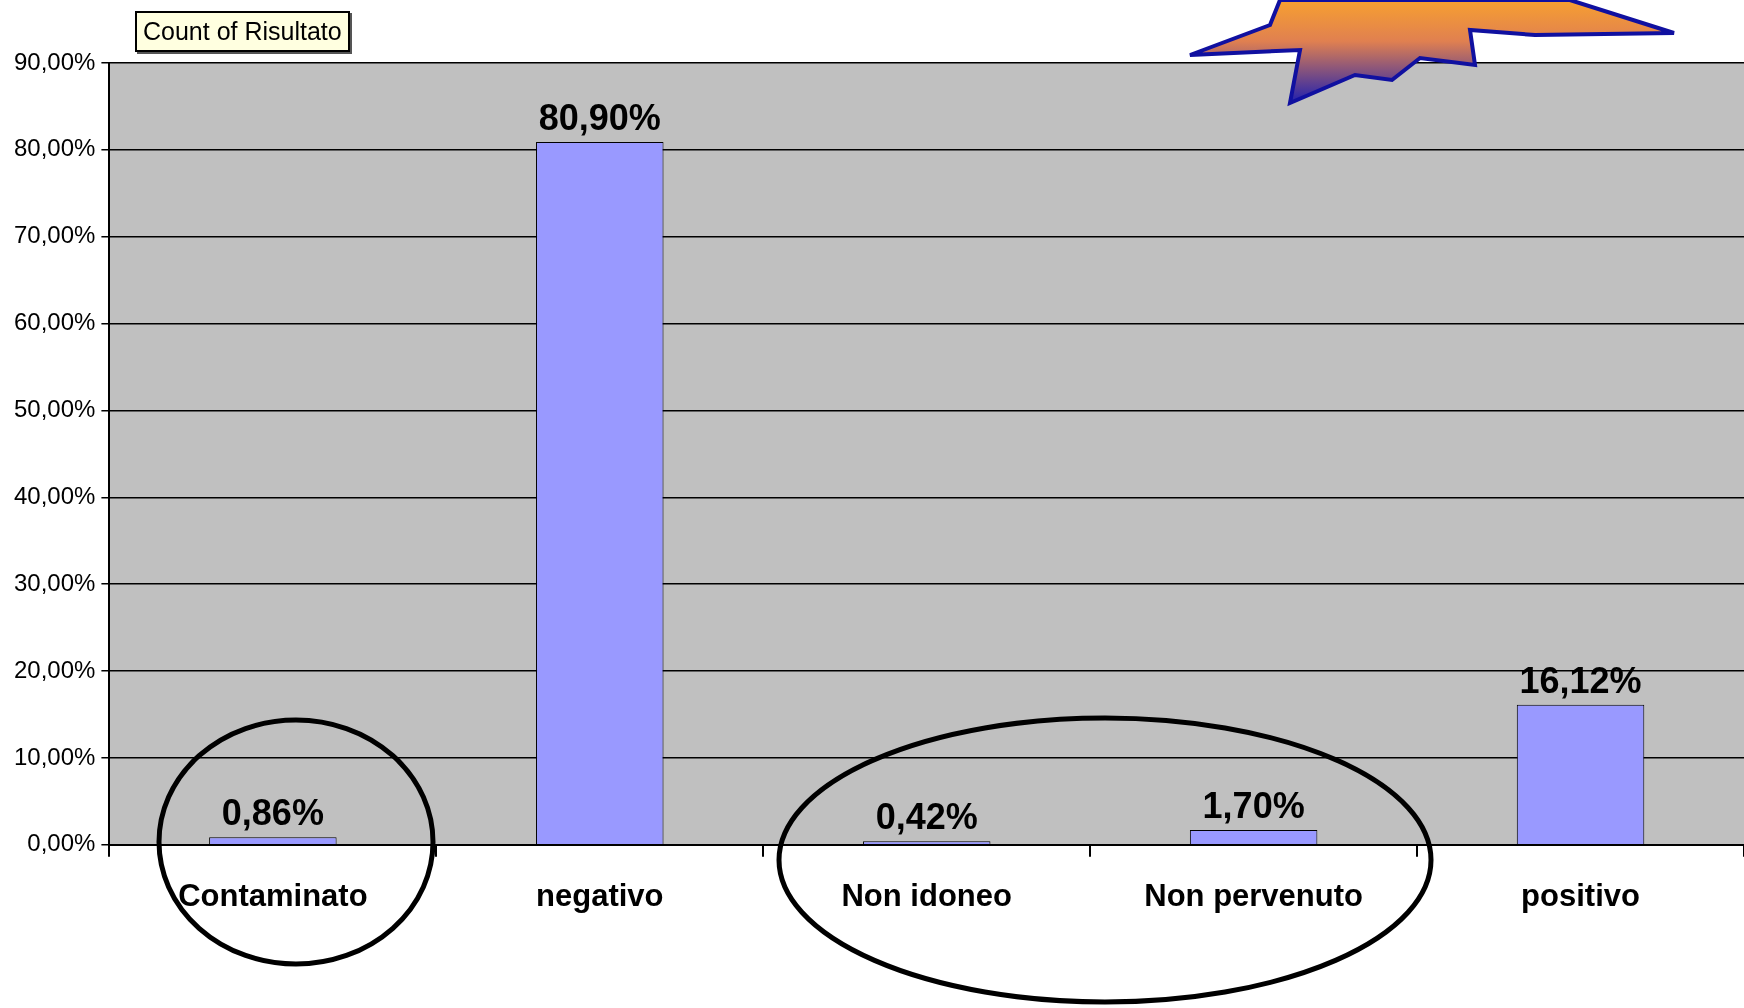 The width and height of the screenshot is (1744, 1008). I want to click on y-tick-label: 60,00%, so click(54, 322).